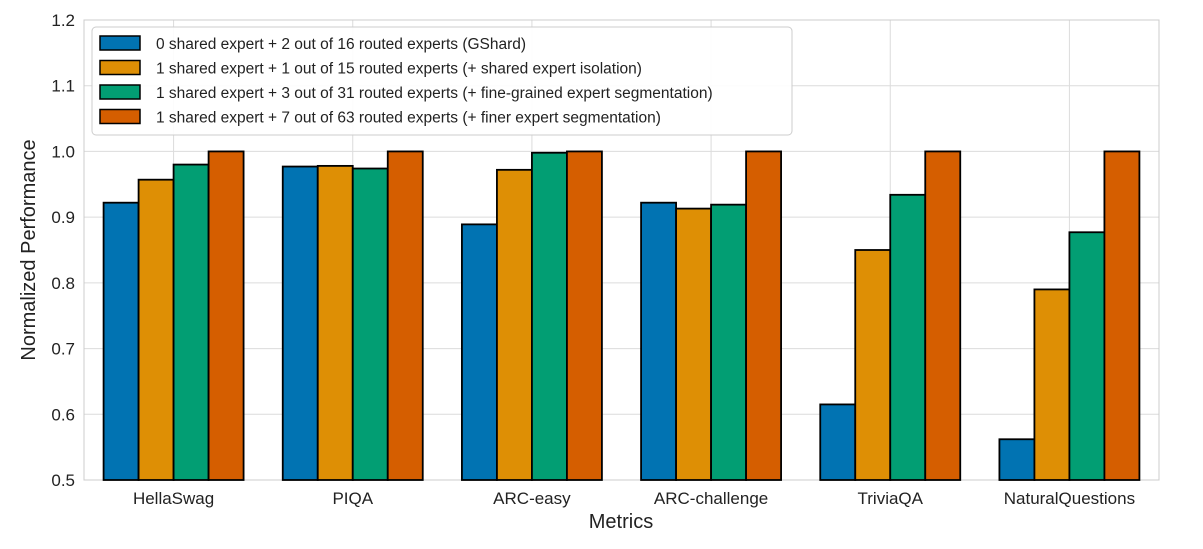 This screenshot has width=1203, height=549. Describe the element at coordinates (63, 151) in the screenshot. I see `y-tick-label: 1.0` at that location.